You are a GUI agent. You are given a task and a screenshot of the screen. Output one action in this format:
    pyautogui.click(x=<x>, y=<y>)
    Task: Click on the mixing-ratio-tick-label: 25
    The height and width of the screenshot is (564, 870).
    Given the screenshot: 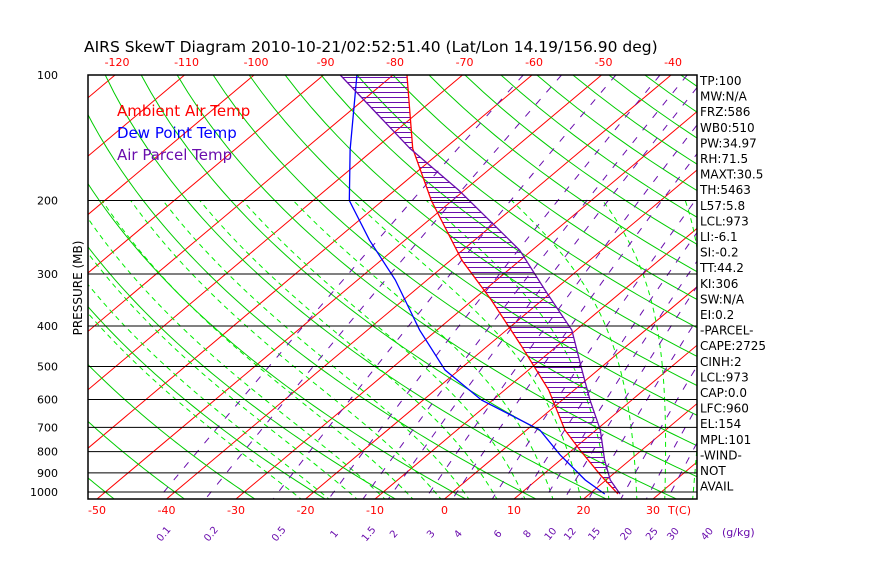 What is the action you would take?
    pyautogui.click(x=652, y=534)
    